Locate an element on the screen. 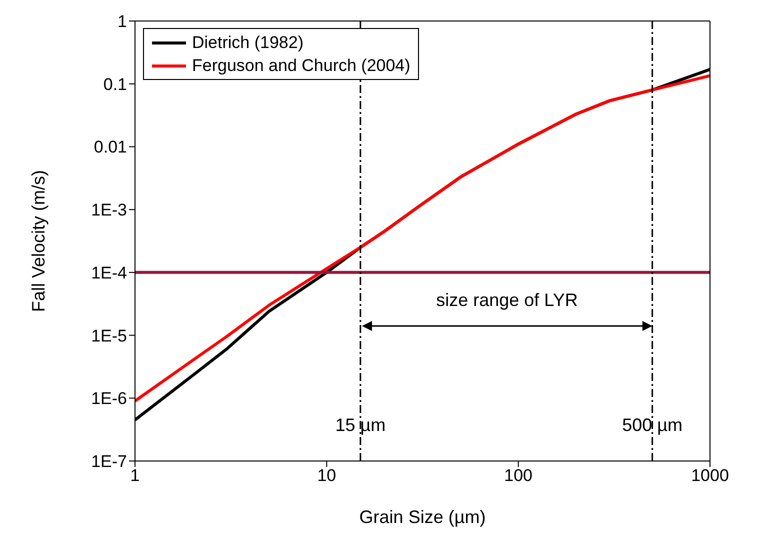  y-tick-label: 1 is located at coordinates (122, 22).